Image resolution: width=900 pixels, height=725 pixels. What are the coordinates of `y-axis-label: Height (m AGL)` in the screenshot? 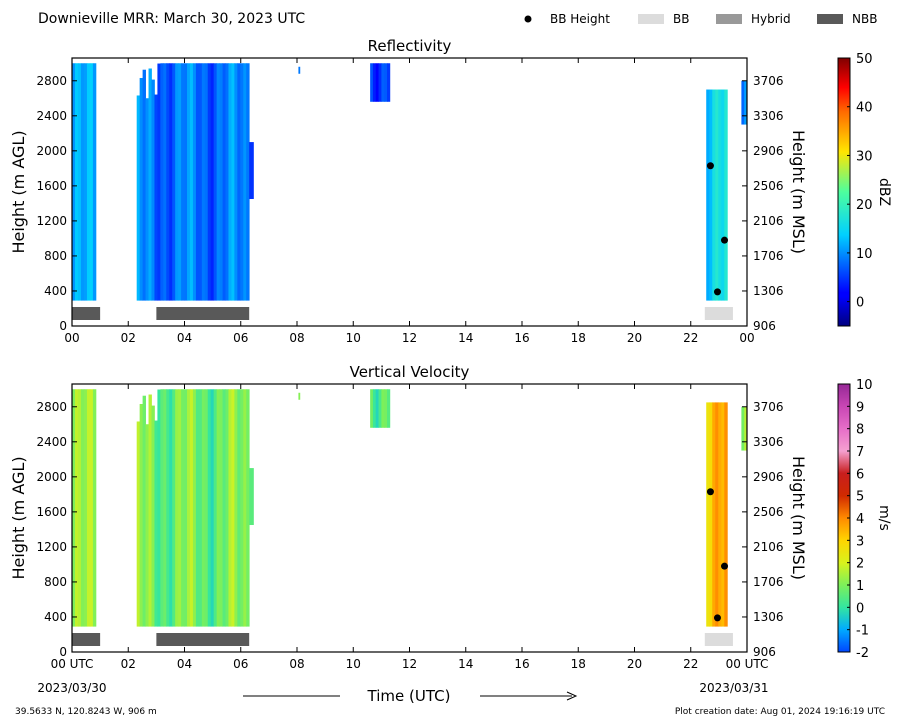 It's located at (18, 191).